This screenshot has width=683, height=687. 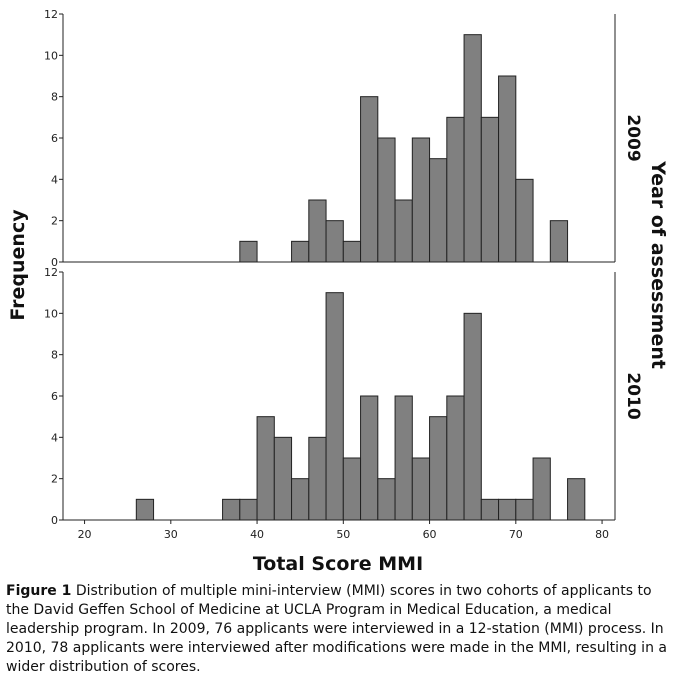 I want to click on y-tick-label-2010: 0, so click(x=54, y=520).